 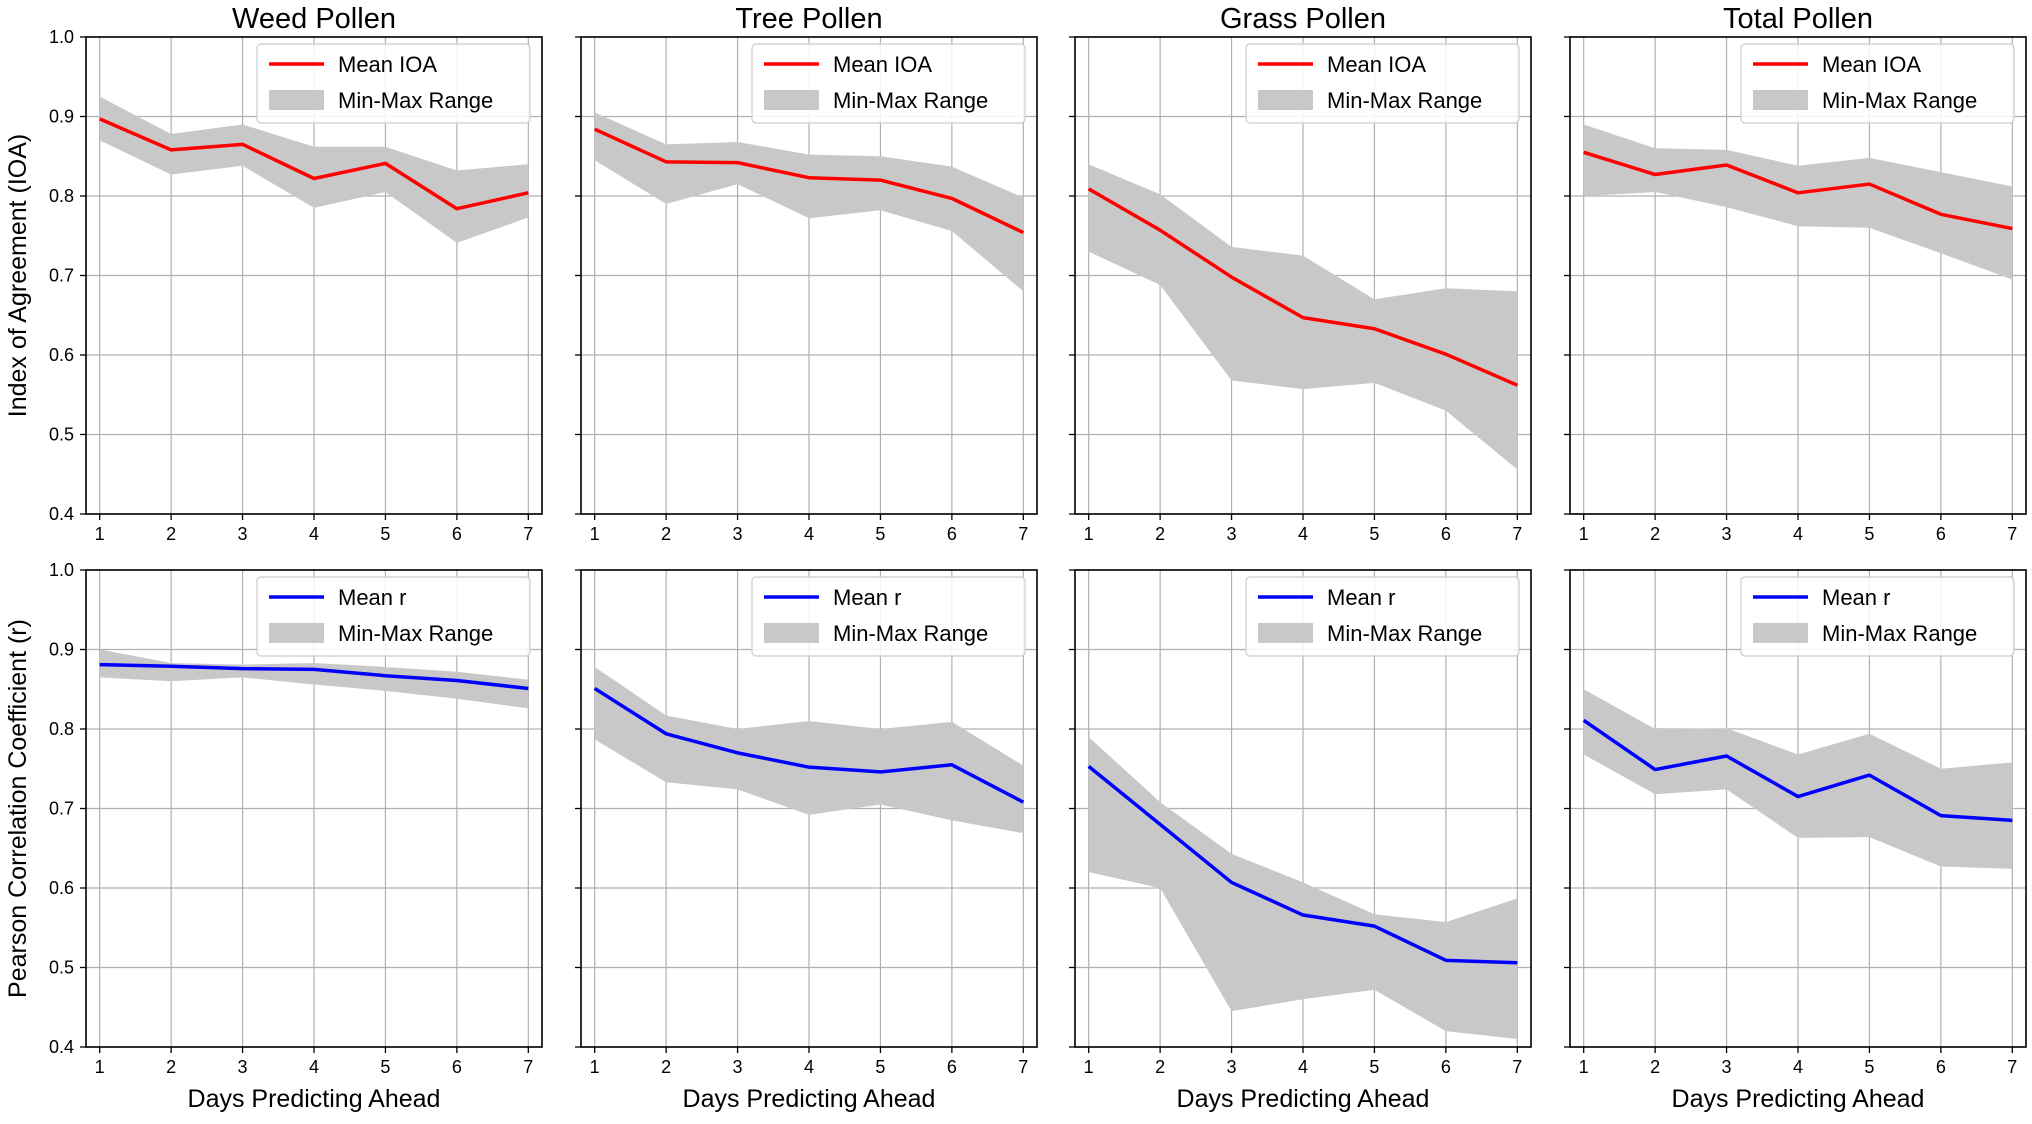 I want to click on panel-4: 1 2 3 4 5 6 7 Total Pollen Mean IOA Min-Max Range, so click(x=1795, y=273).